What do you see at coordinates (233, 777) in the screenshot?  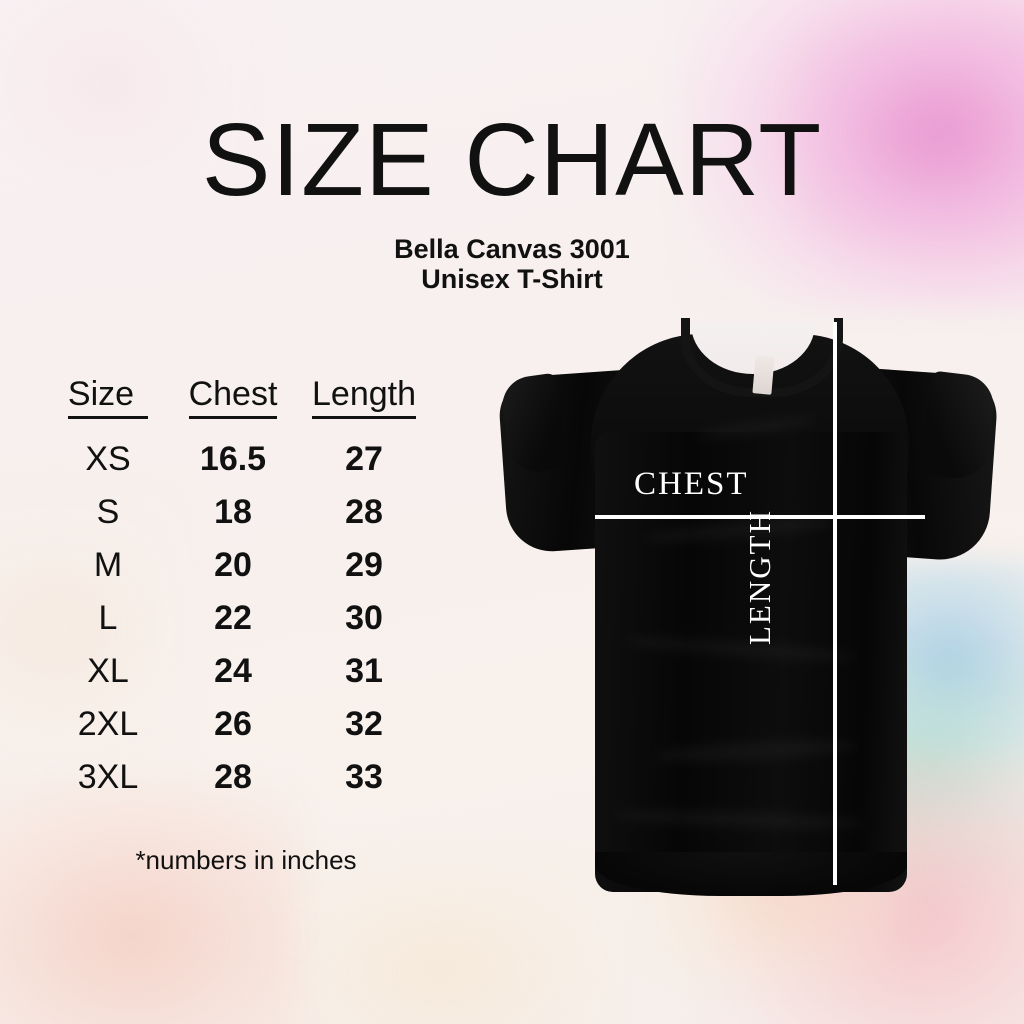 I see `cell-chest: 28` at bounding box center [233, 777].